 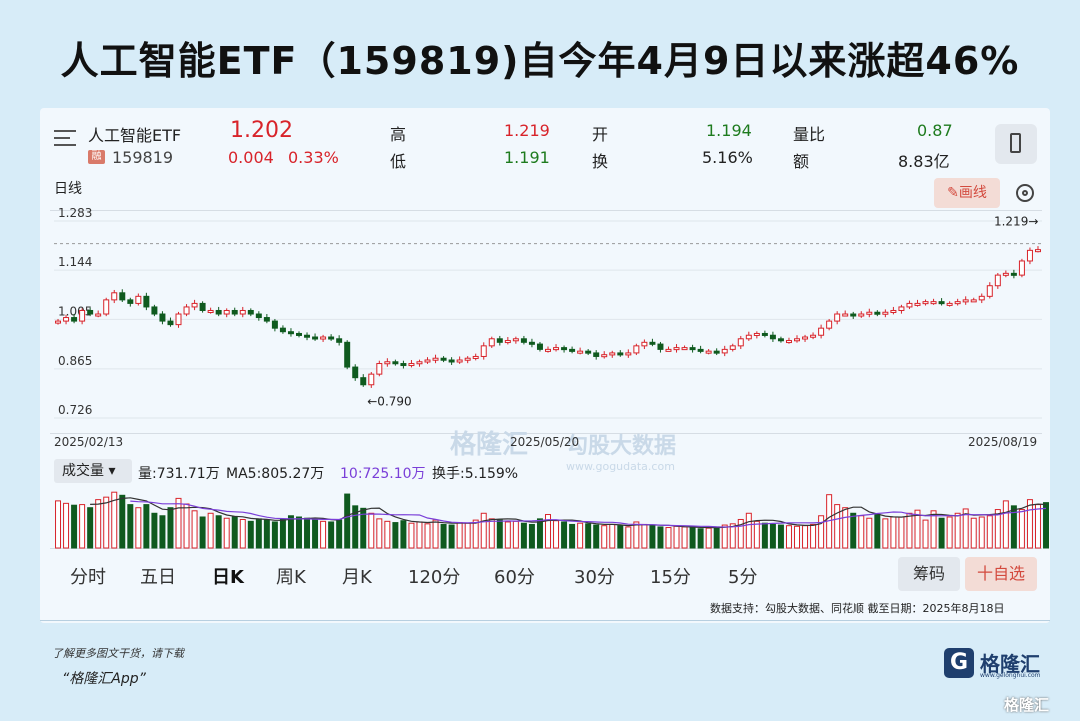 What do you see at coordinates (75, 410) in the screenshot?
I see `y-tick-label: 0.726` at bounding box center [75, 410].